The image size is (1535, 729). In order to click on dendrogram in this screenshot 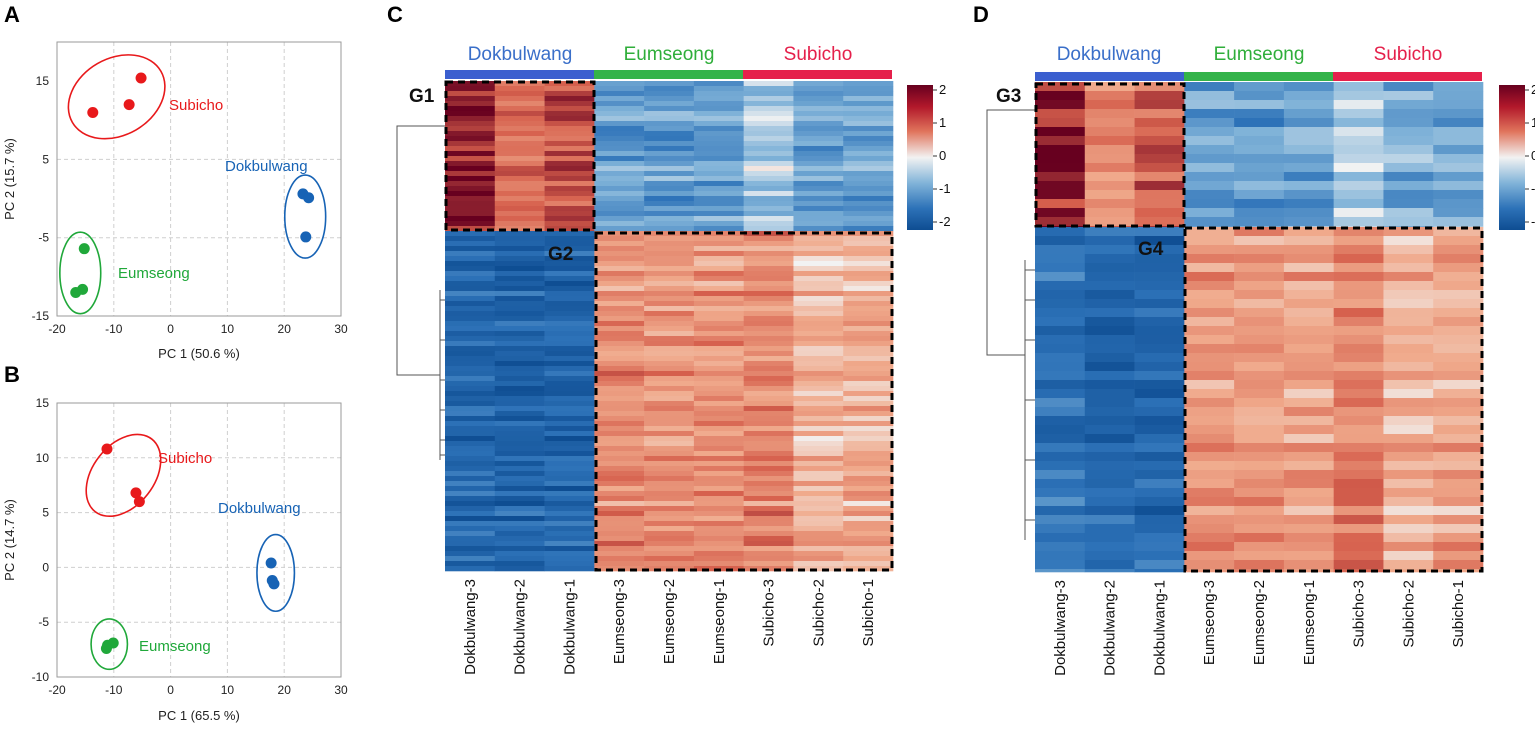, I will do `click(1010, 324)`.